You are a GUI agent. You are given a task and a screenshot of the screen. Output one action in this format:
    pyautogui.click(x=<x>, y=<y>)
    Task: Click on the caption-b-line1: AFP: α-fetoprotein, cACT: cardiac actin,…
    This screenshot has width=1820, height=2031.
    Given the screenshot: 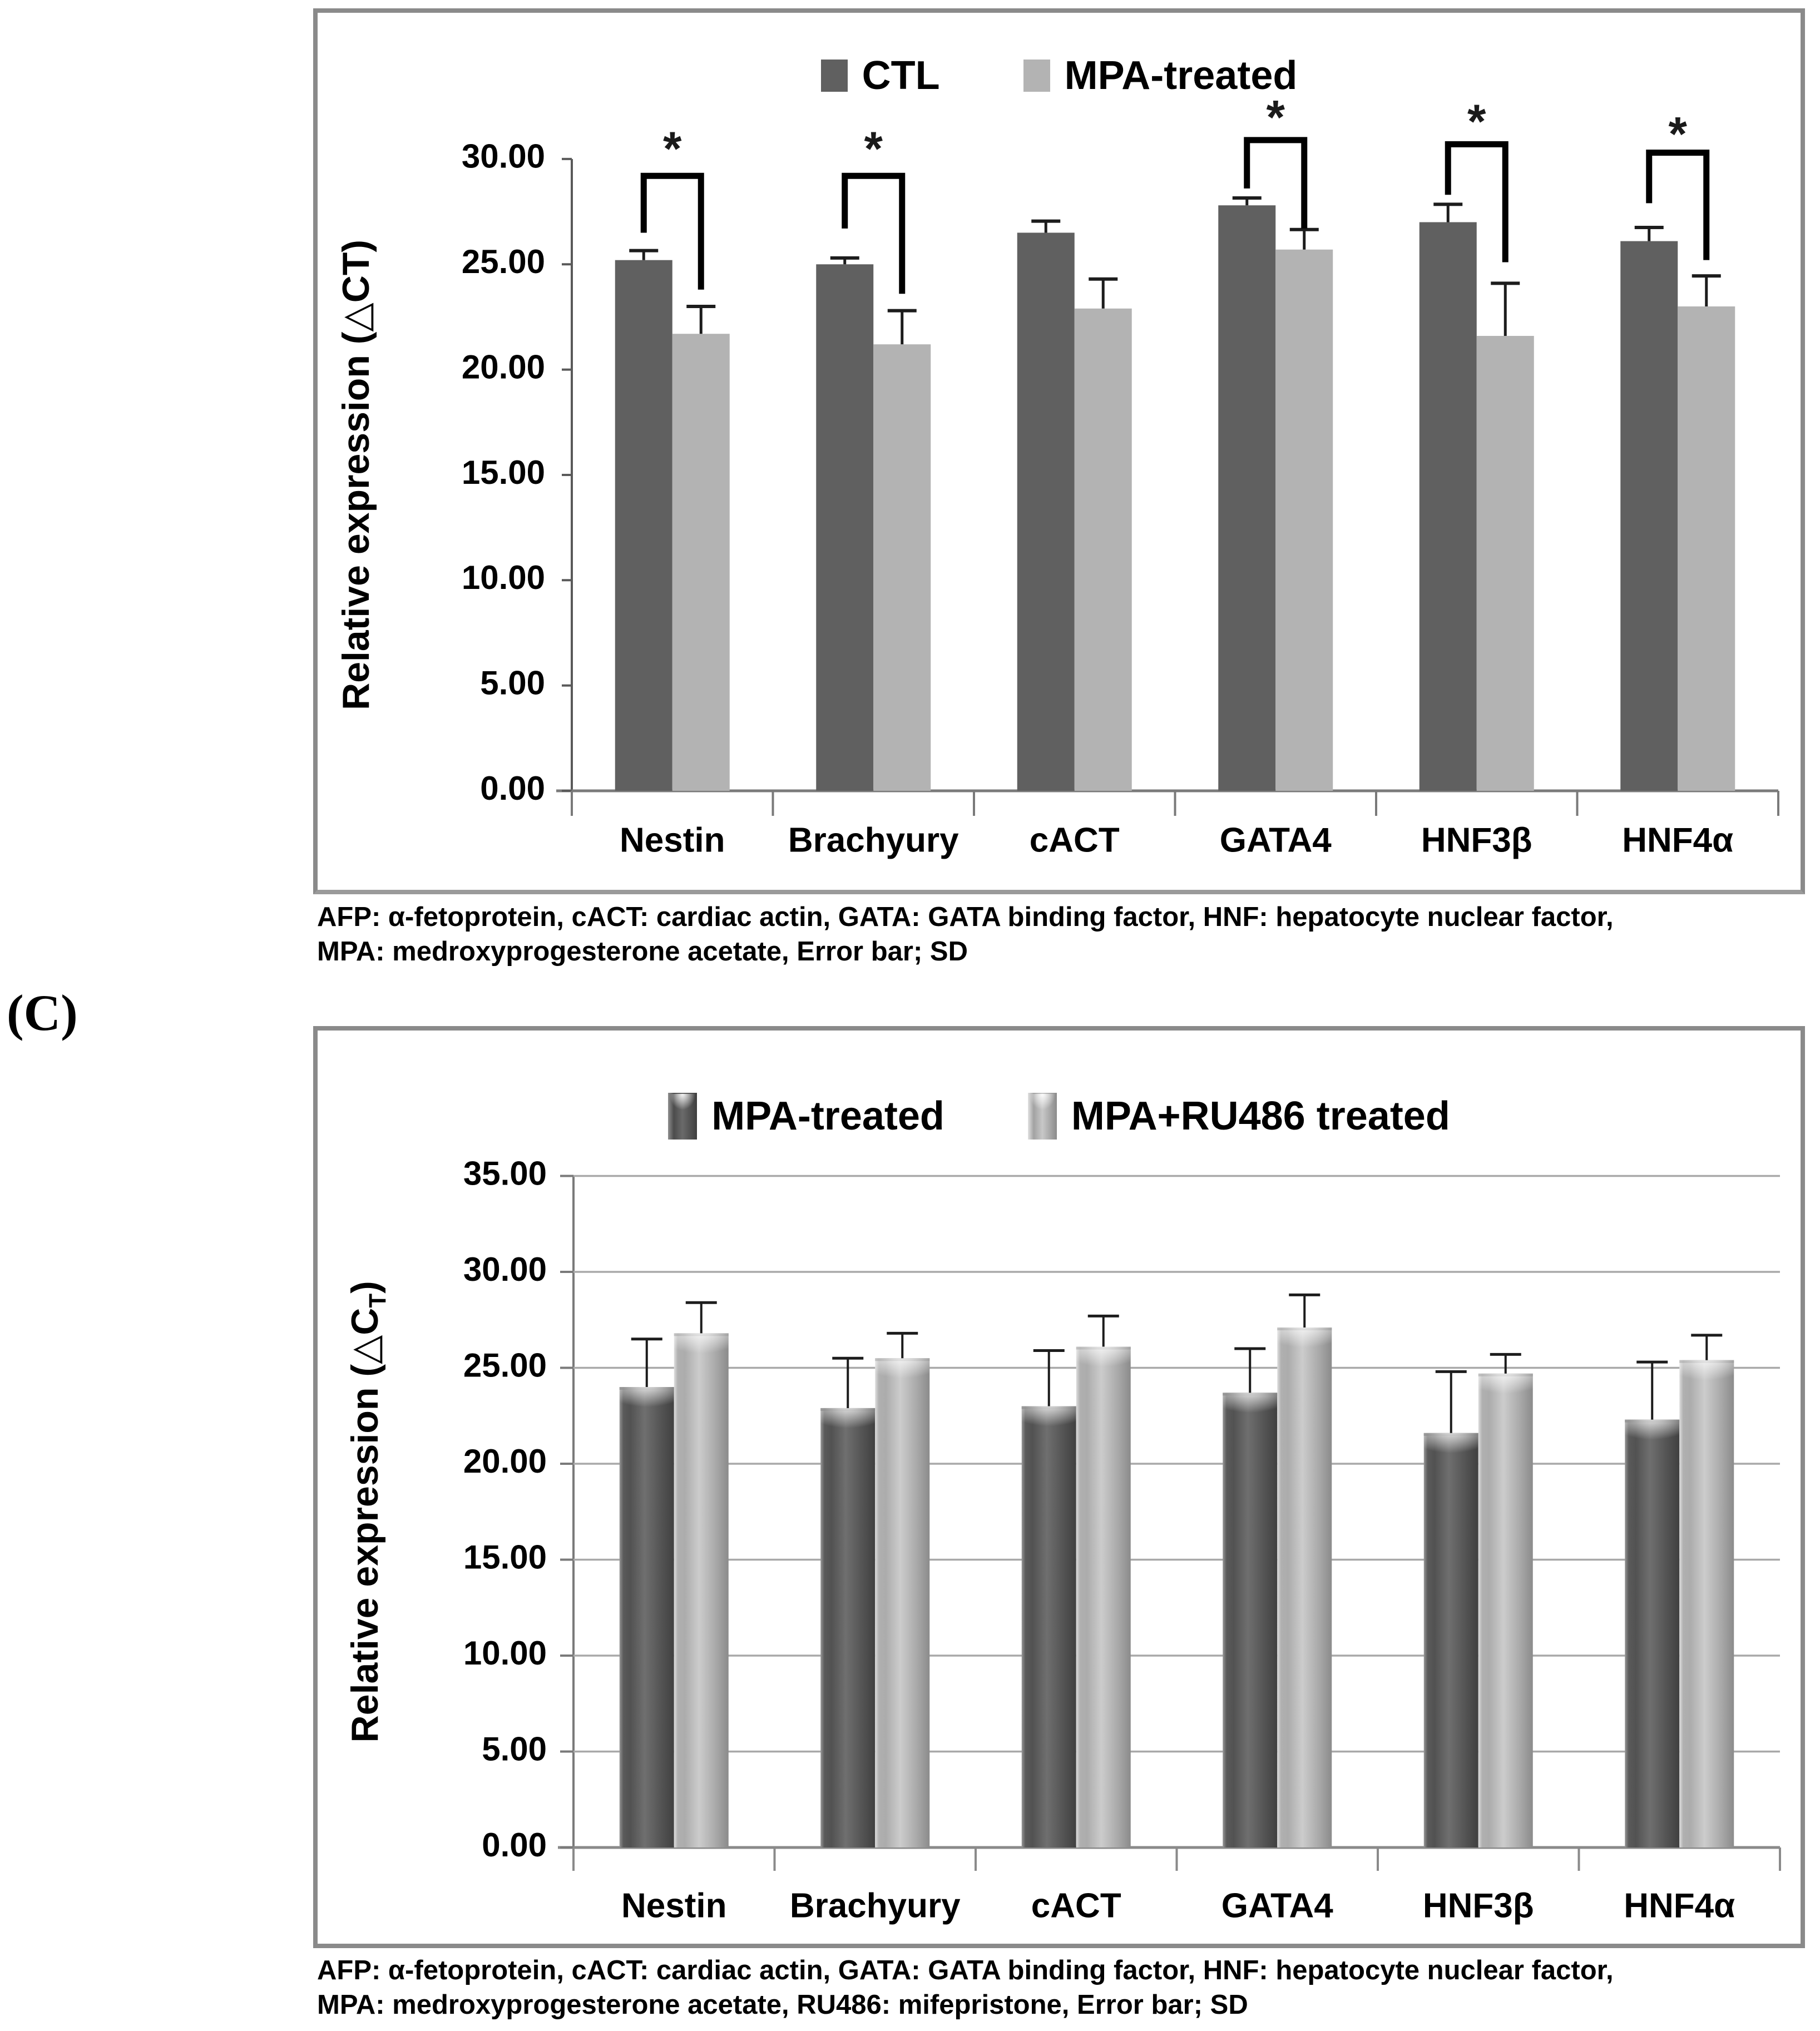 What is the action you would take?
    pyautogui.click(x=965, y=1970)
    